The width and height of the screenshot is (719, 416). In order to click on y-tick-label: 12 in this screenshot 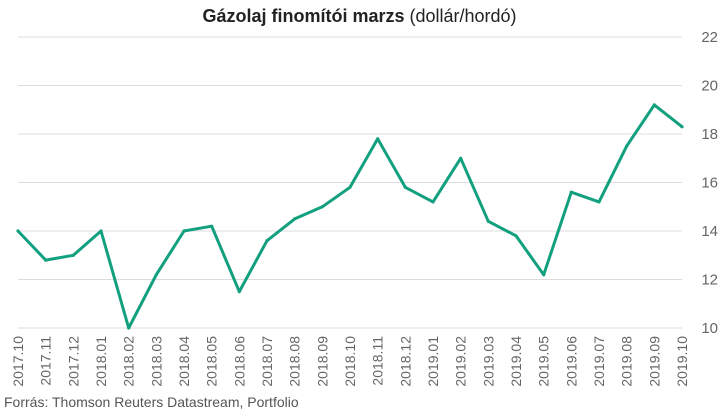, I will do `click(709, 280)`.